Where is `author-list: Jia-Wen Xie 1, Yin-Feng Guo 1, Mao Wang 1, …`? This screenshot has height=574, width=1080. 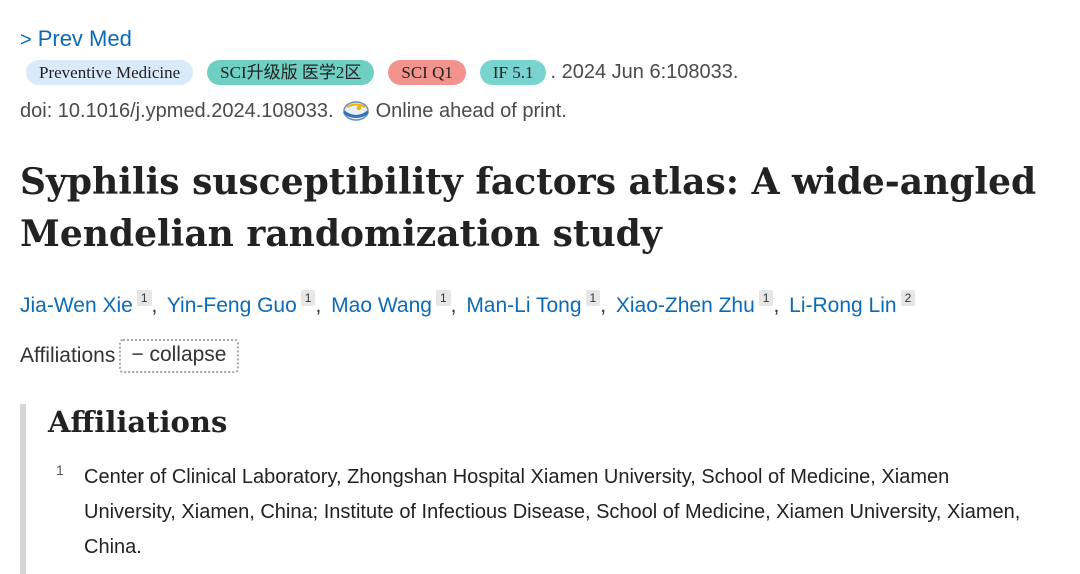
author-list: Jia-Wen Xie 1, Yin-Feng Guo 1, Mao Wang 1, … is located at coordinates (468, 304).